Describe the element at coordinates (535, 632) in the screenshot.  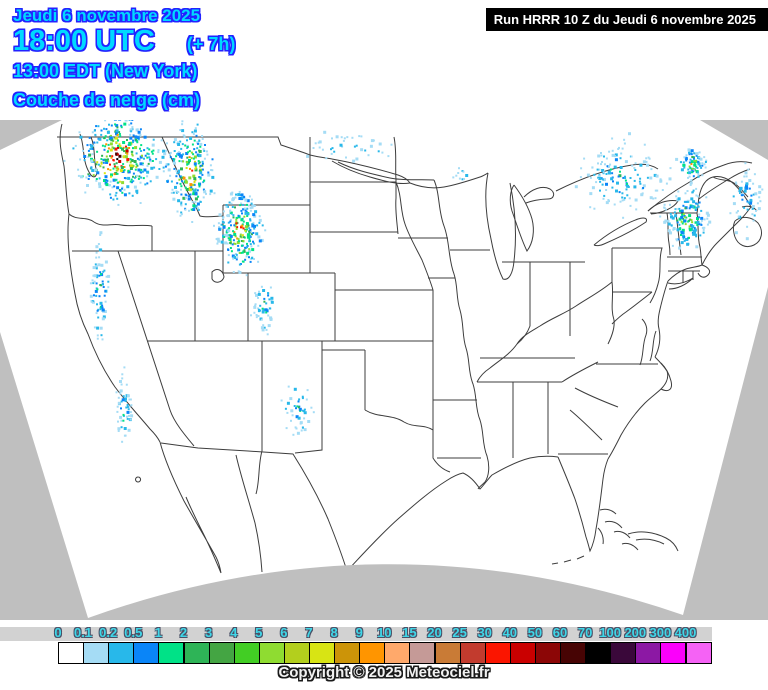
I see `legend-tick-label: 50` at that location.